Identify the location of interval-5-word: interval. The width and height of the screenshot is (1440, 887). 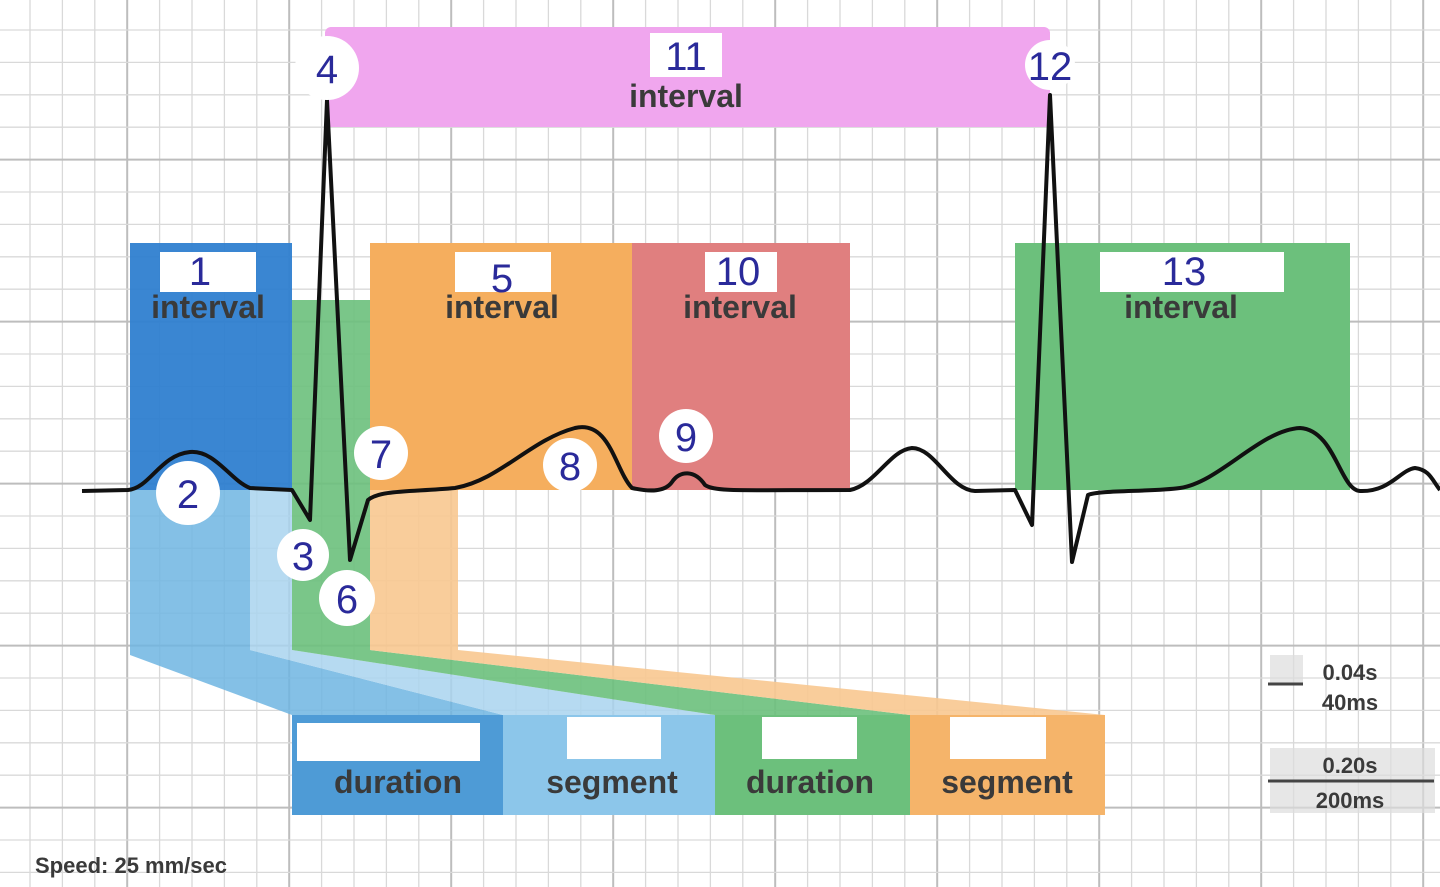
(502, 307).